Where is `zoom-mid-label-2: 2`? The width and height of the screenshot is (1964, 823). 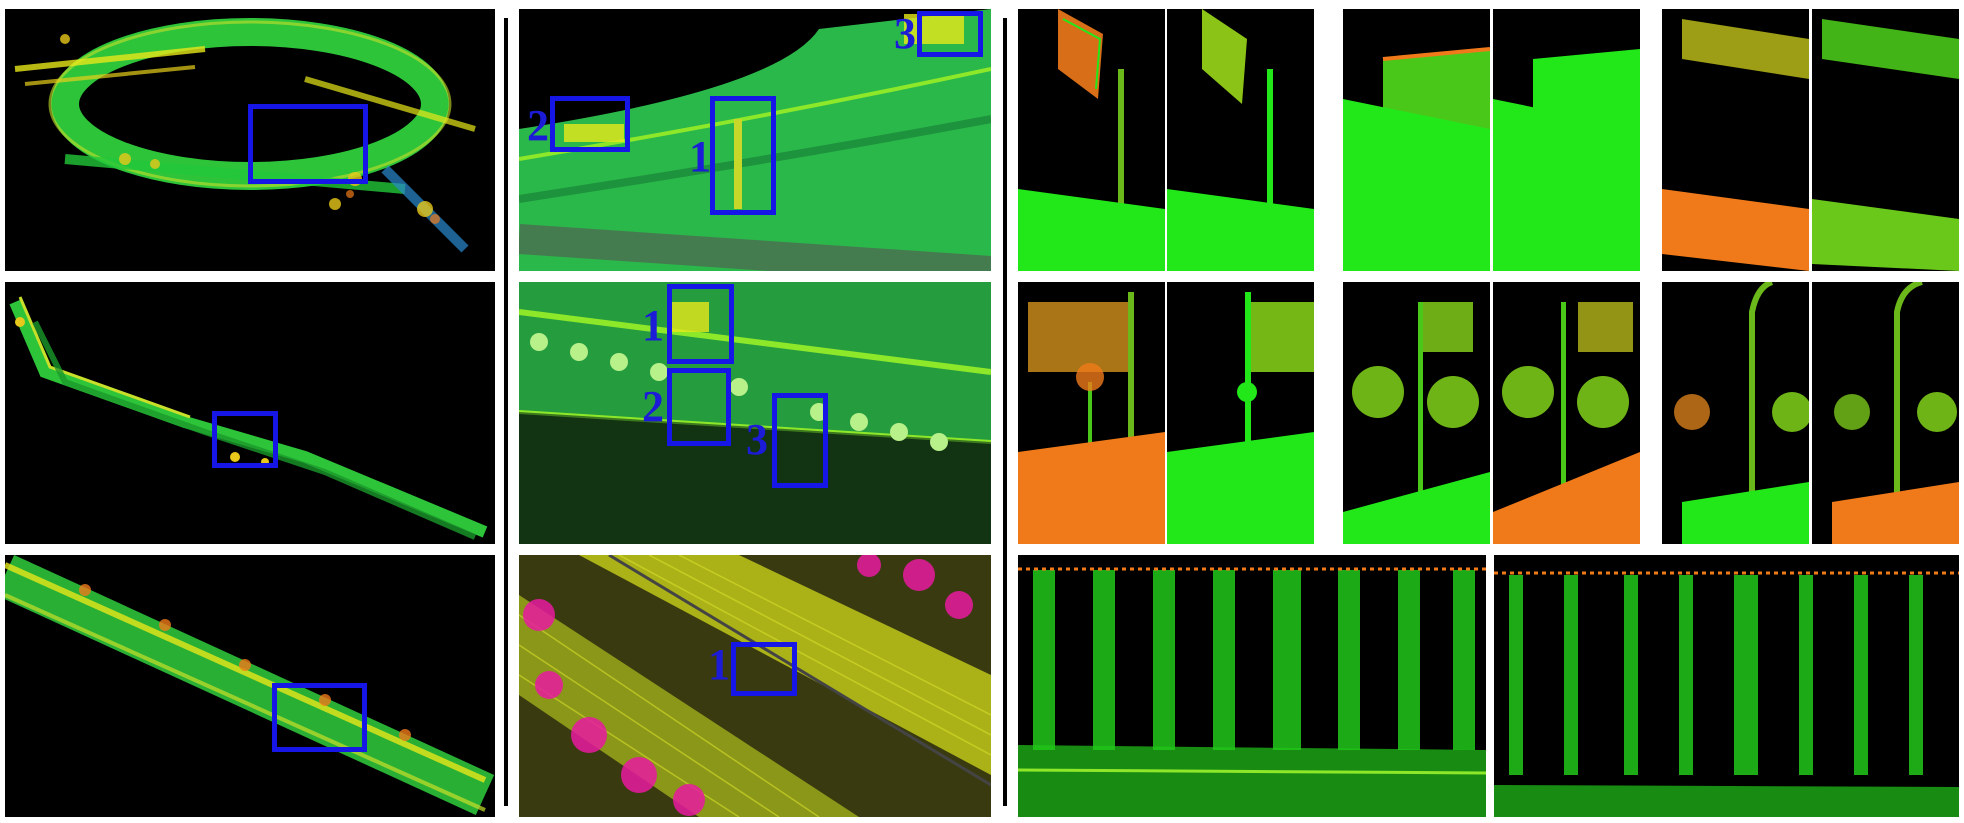 zoom-mid-label-2: 2 is located at coordinates (653, 406).